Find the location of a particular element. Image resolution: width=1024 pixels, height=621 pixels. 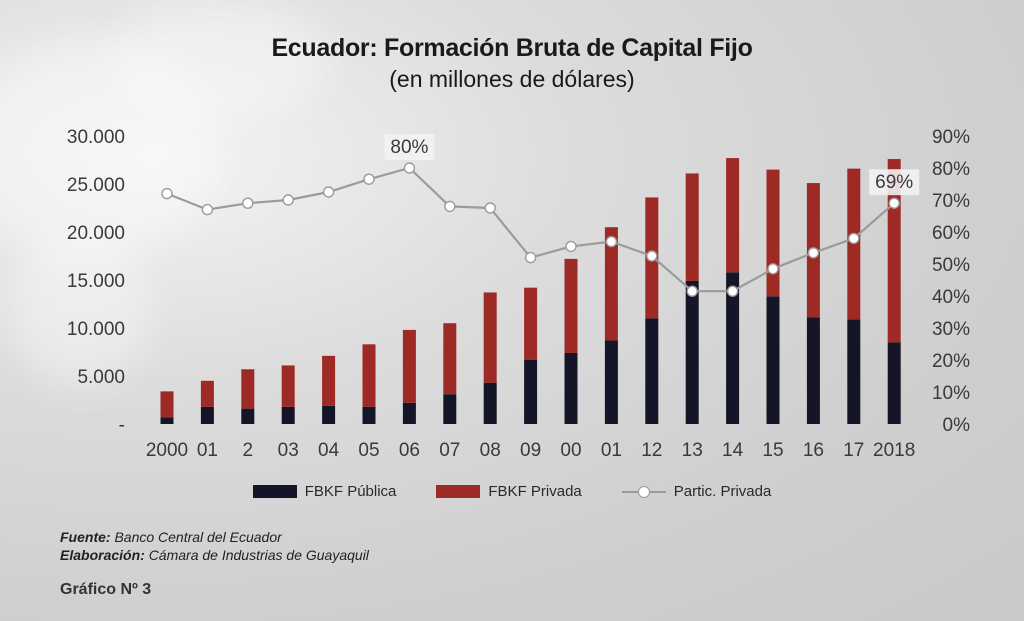

legend-label-partic: Partic. Privada is located at coordinates (722, 491).